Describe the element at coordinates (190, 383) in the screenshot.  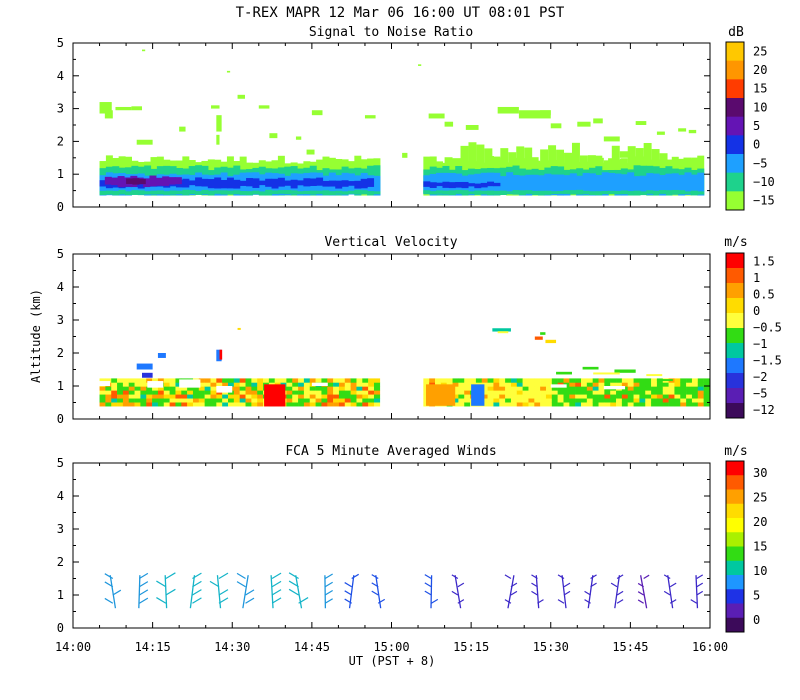
I see `velocity-gap` at that location.